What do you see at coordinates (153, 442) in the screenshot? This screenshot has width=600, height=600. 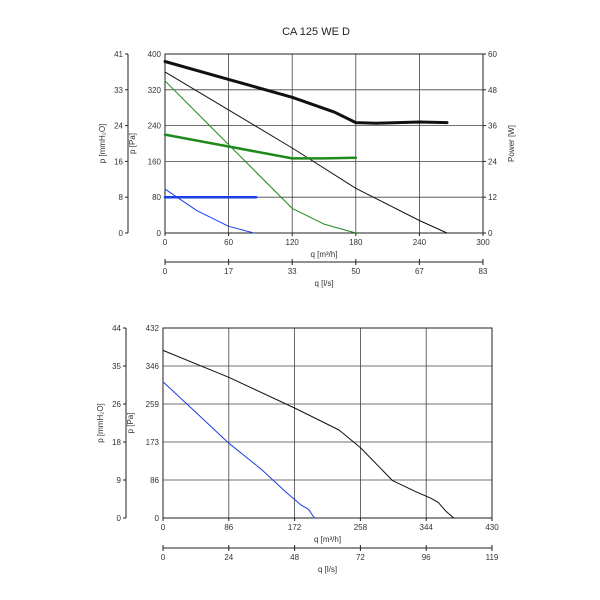 I see `y-tick-label: 173` at bounding box center [153, 442].